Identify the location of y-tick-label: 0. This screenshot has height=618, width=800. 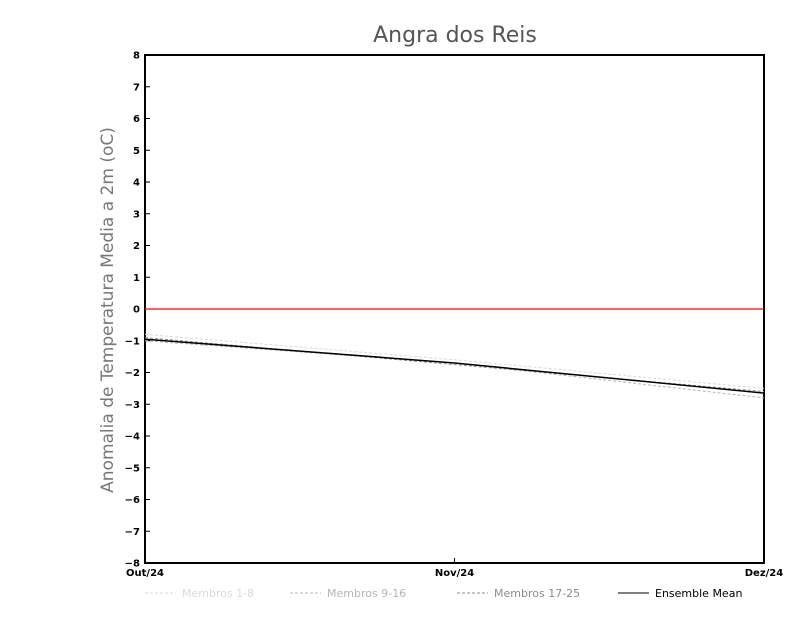
(136, 310).